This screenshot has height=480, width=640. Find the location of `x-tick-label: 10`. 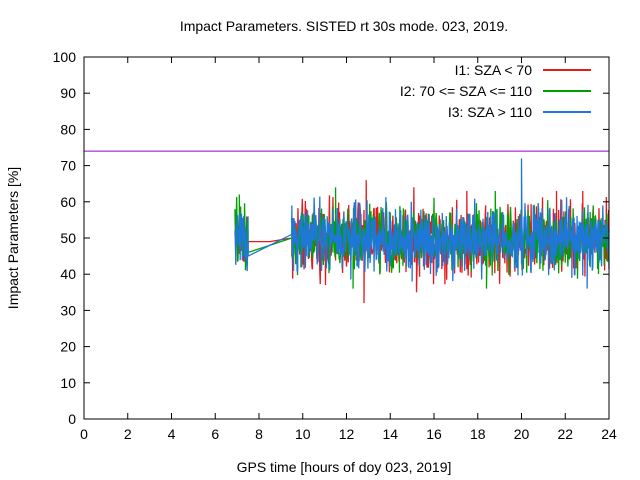

x-tick-label: 10 is located at coordinates (303, 434).